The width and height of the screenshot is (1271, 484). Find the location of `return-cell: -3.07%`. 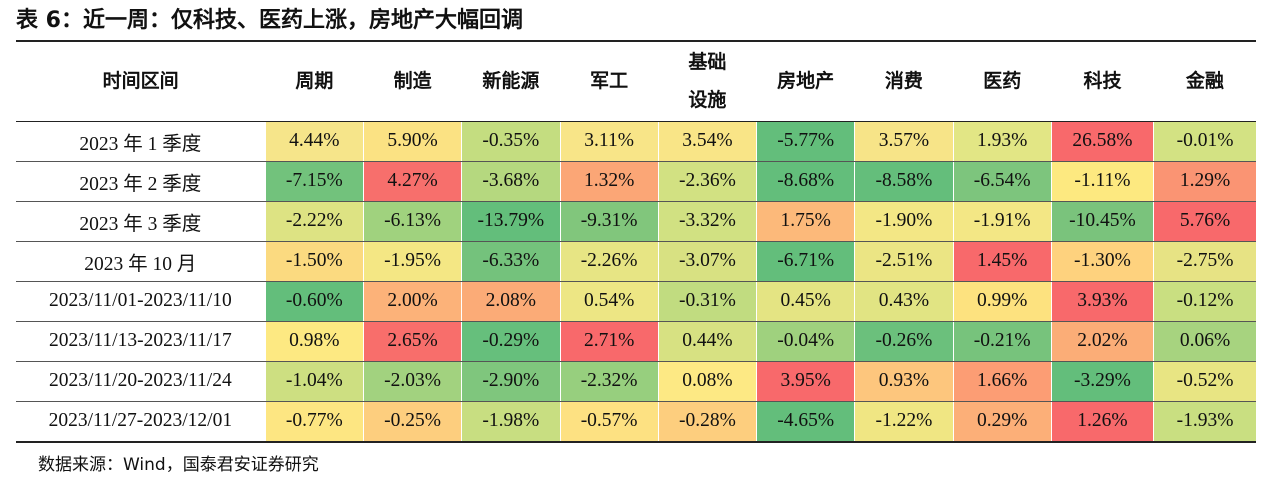

return-cell: -3.07% is located at coordinates (707, 261).